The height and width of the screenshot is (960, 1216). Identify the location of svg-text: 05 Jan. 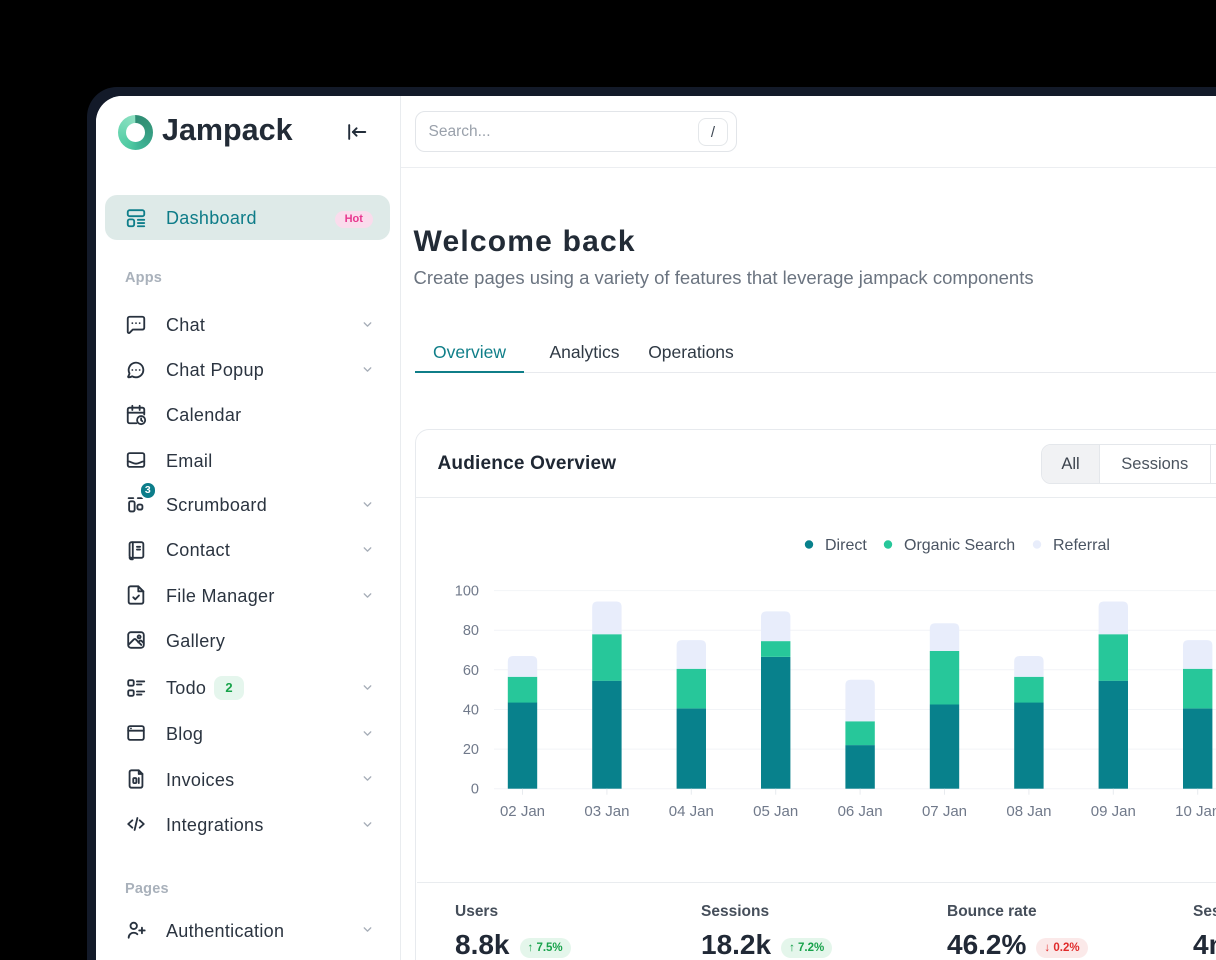
(775, 811).